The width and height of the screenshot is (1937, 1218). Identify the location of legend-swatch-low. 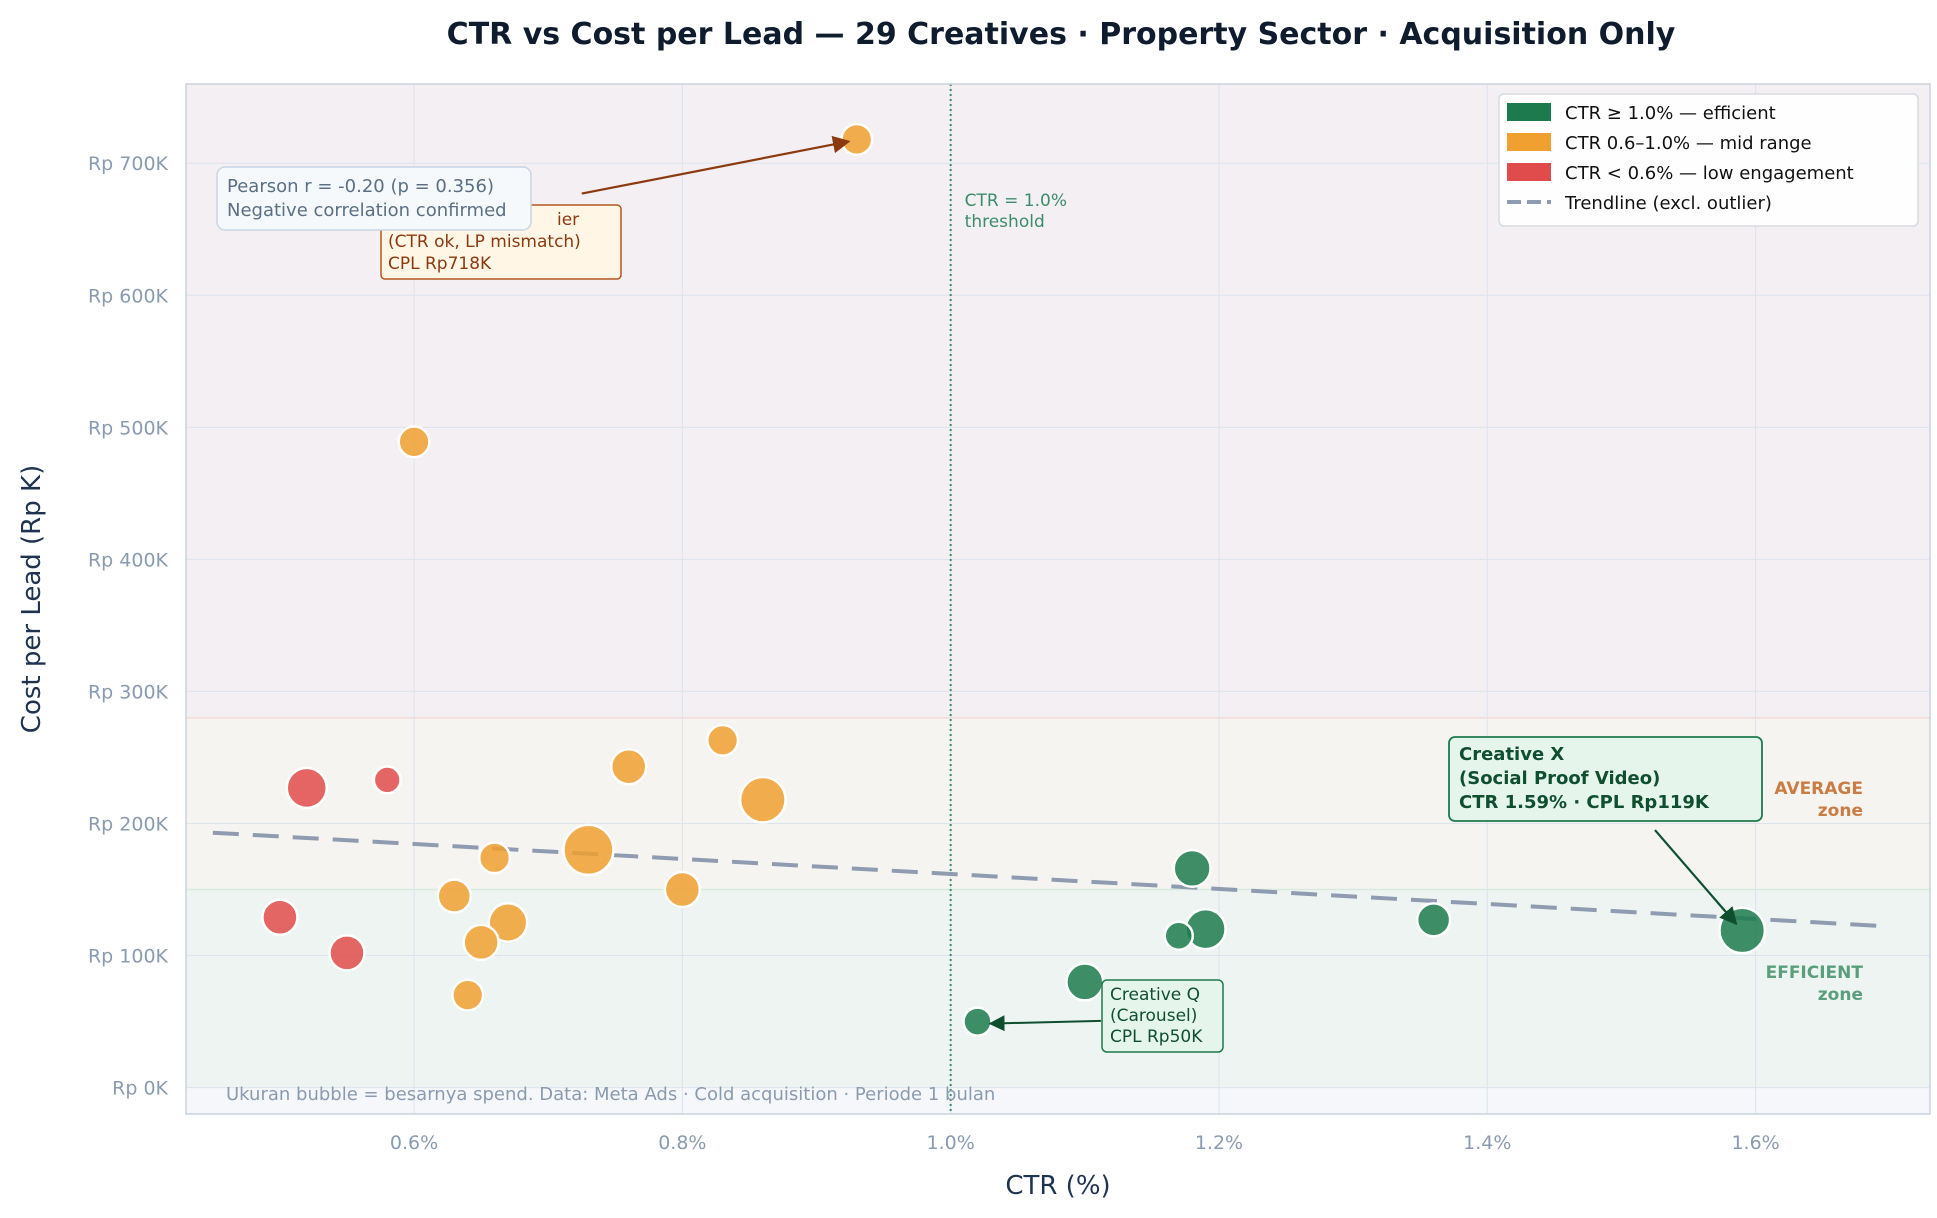
(1529, 172).